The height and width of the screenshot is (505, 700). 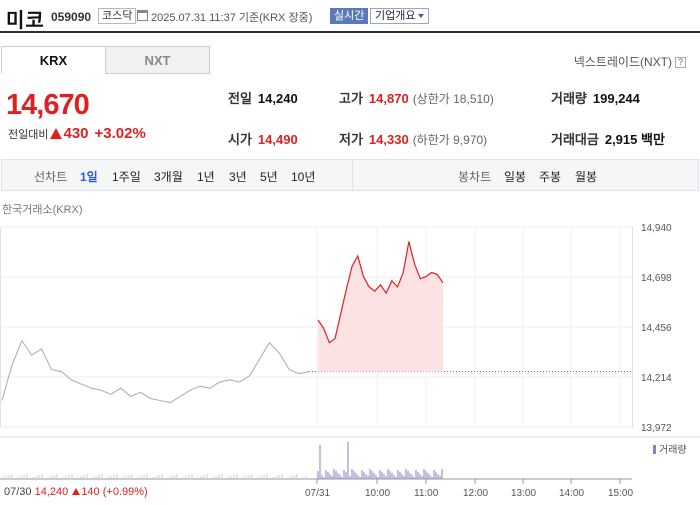 What do you see at coordinates (155, 371) in the screenshot?
I see `series-previous-day` at bounding box center [155, 371].